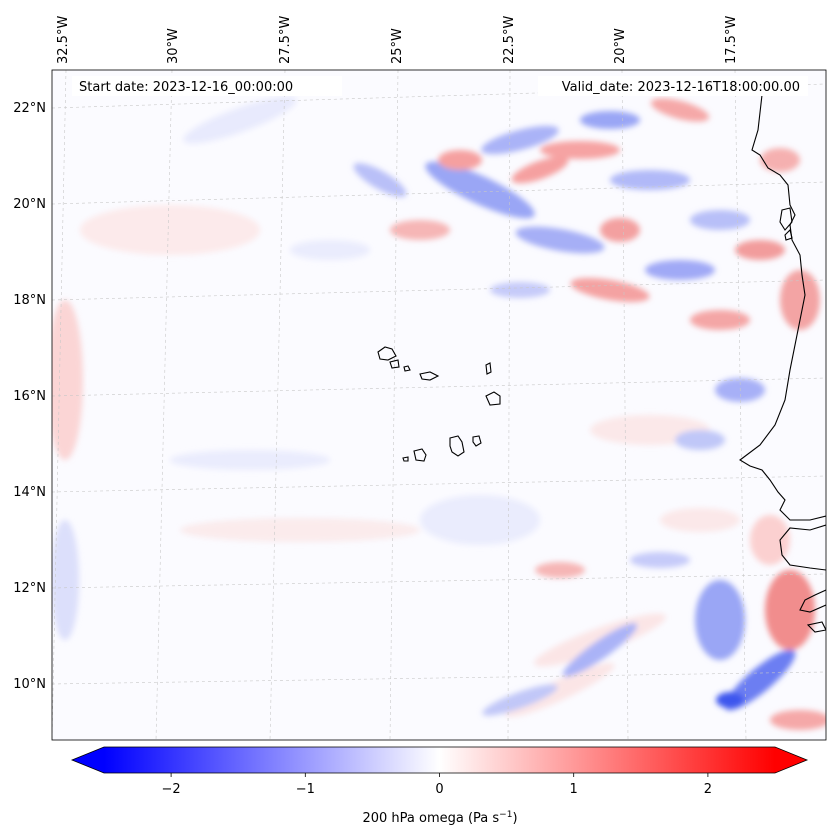 The width and height of the screenshot is (837, 839). I want to click on lon-label-25w: 25°W, so click(397, 46).